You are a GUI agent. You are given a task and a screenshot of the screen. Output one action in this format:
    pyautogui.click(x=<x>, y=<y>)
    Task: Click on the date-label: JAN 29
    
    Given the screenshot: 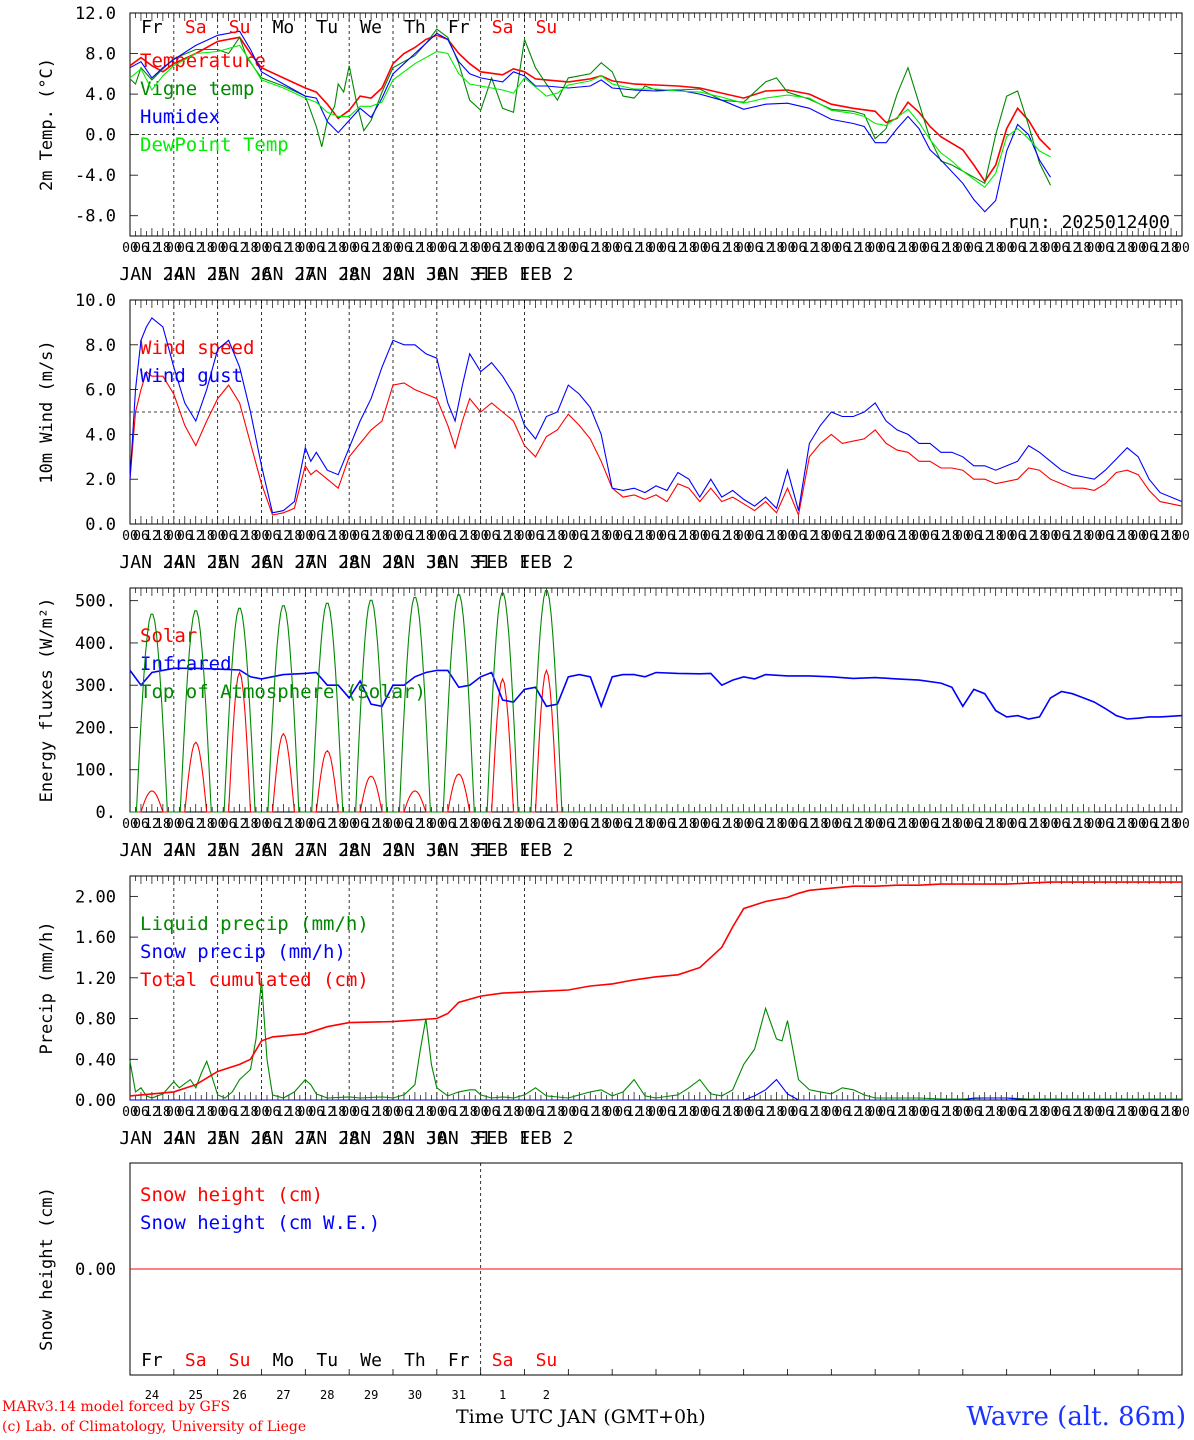 What is the action you would take?
    pyautogui.click(x=371, y=274)
    